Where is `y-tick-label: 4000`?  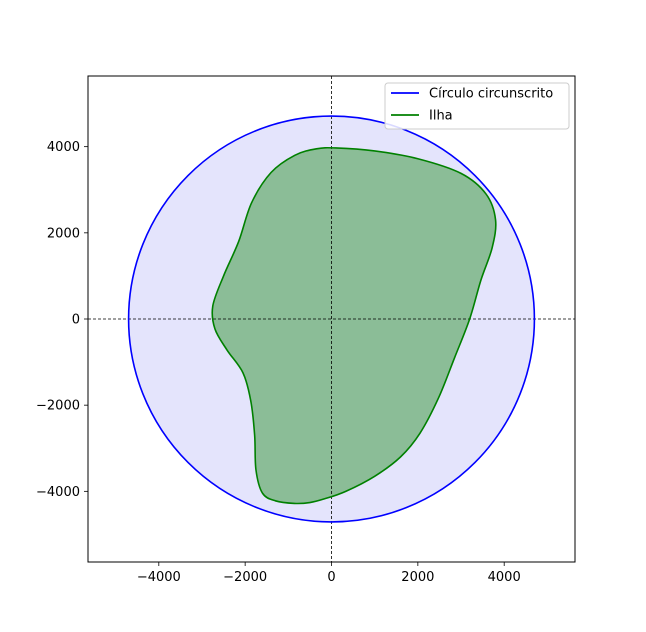
y-tick-label: 4000 is located at coordinates (63, 147).